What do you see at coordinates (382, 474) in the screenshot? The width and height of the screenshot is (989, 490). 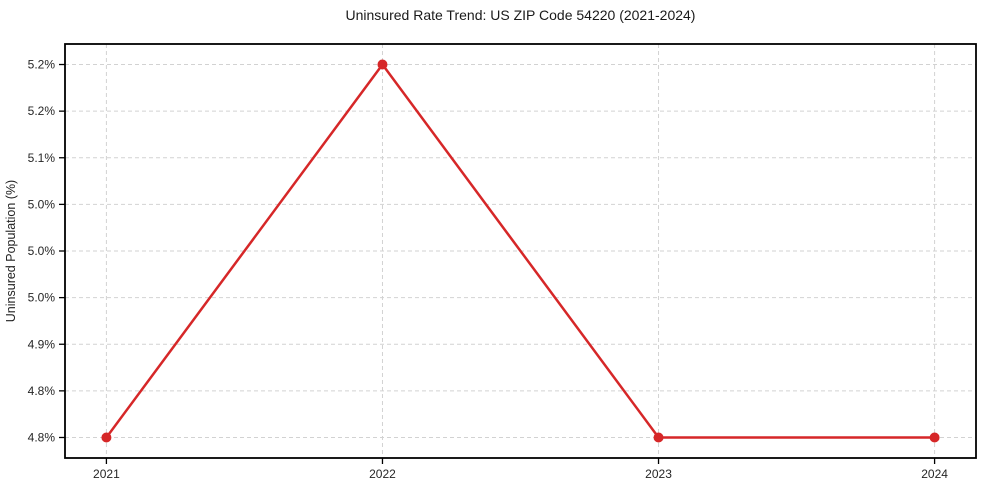 I see `x-tick-label: 2022` at bounding box center [382, 474].